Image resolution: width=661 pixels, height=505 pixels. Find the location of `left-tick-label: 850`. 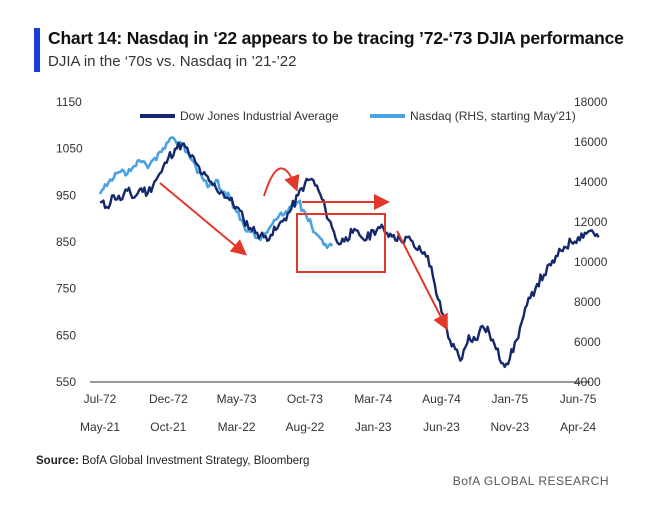

left-tick-label: 850 is located at coordinates (66, 242).